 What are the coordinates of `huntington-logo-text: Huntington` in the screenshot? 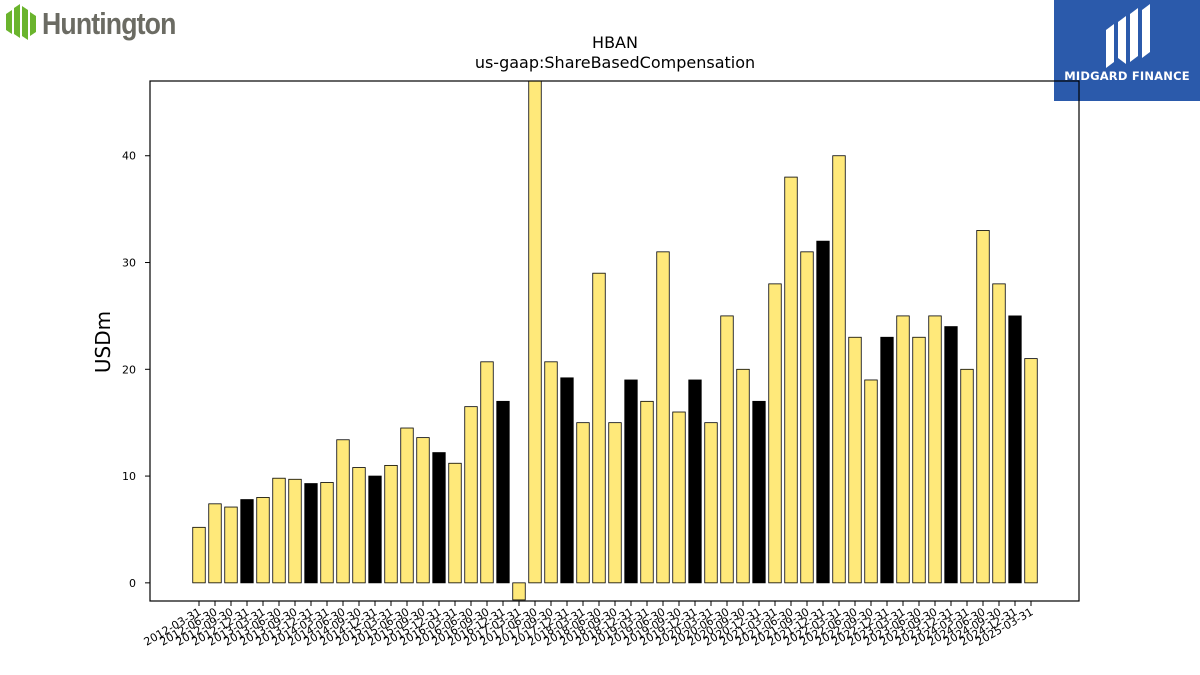 It's located at (109, 23).